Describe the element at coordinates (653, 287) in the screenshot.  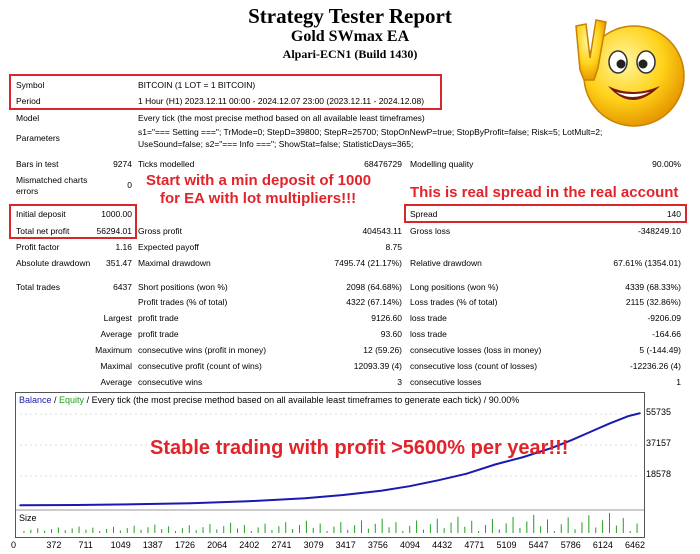
I see `long-positions-value: 4339 (68.33%)` at that location.